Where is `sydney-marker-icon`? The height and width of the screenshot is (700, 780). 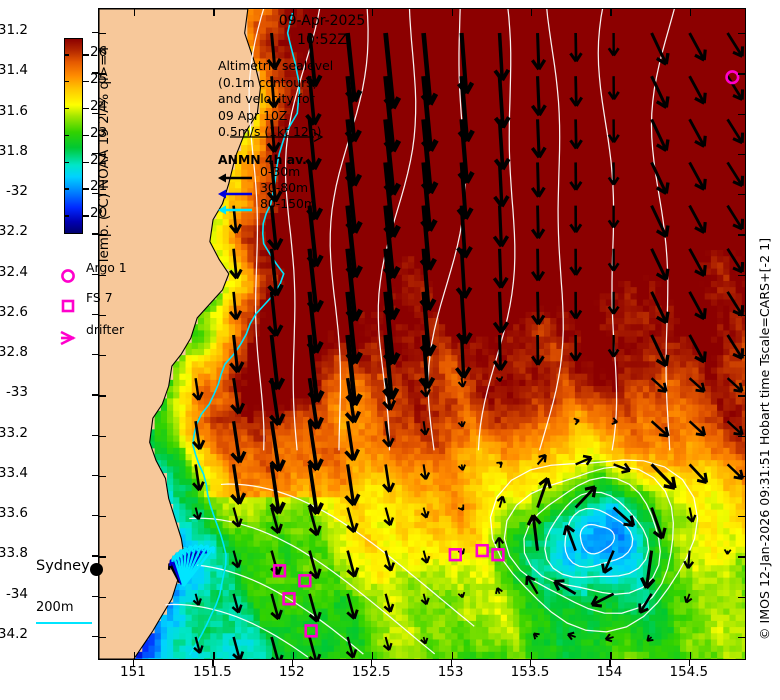
sydney-marker-icon is located at coordinates (96, 569).